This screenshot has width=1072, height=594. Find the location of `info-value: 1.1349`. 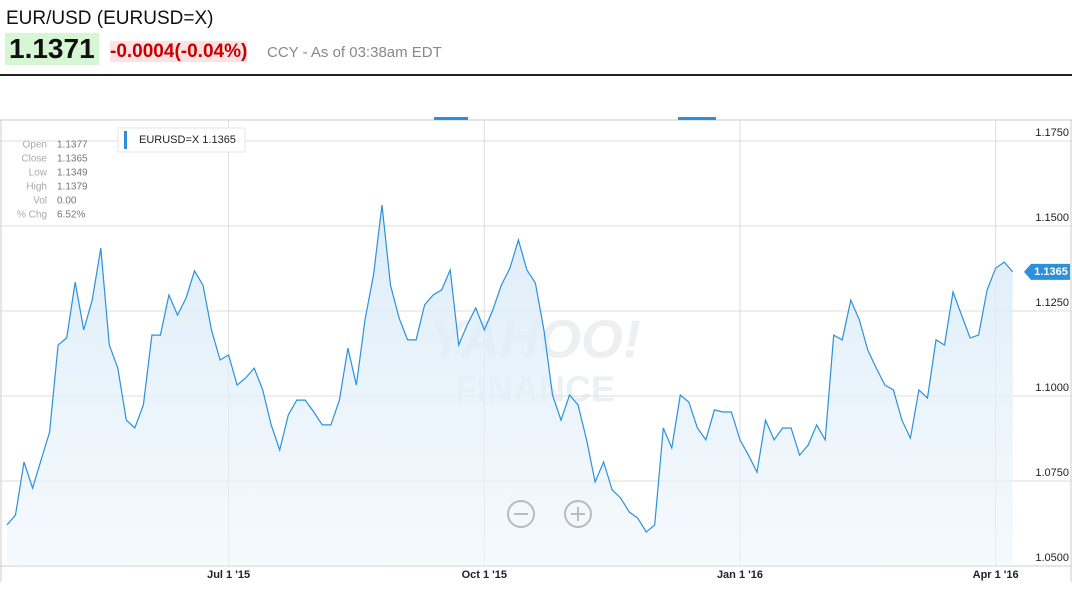

info-value: 1.1349 is located at coordinates (72, 173).